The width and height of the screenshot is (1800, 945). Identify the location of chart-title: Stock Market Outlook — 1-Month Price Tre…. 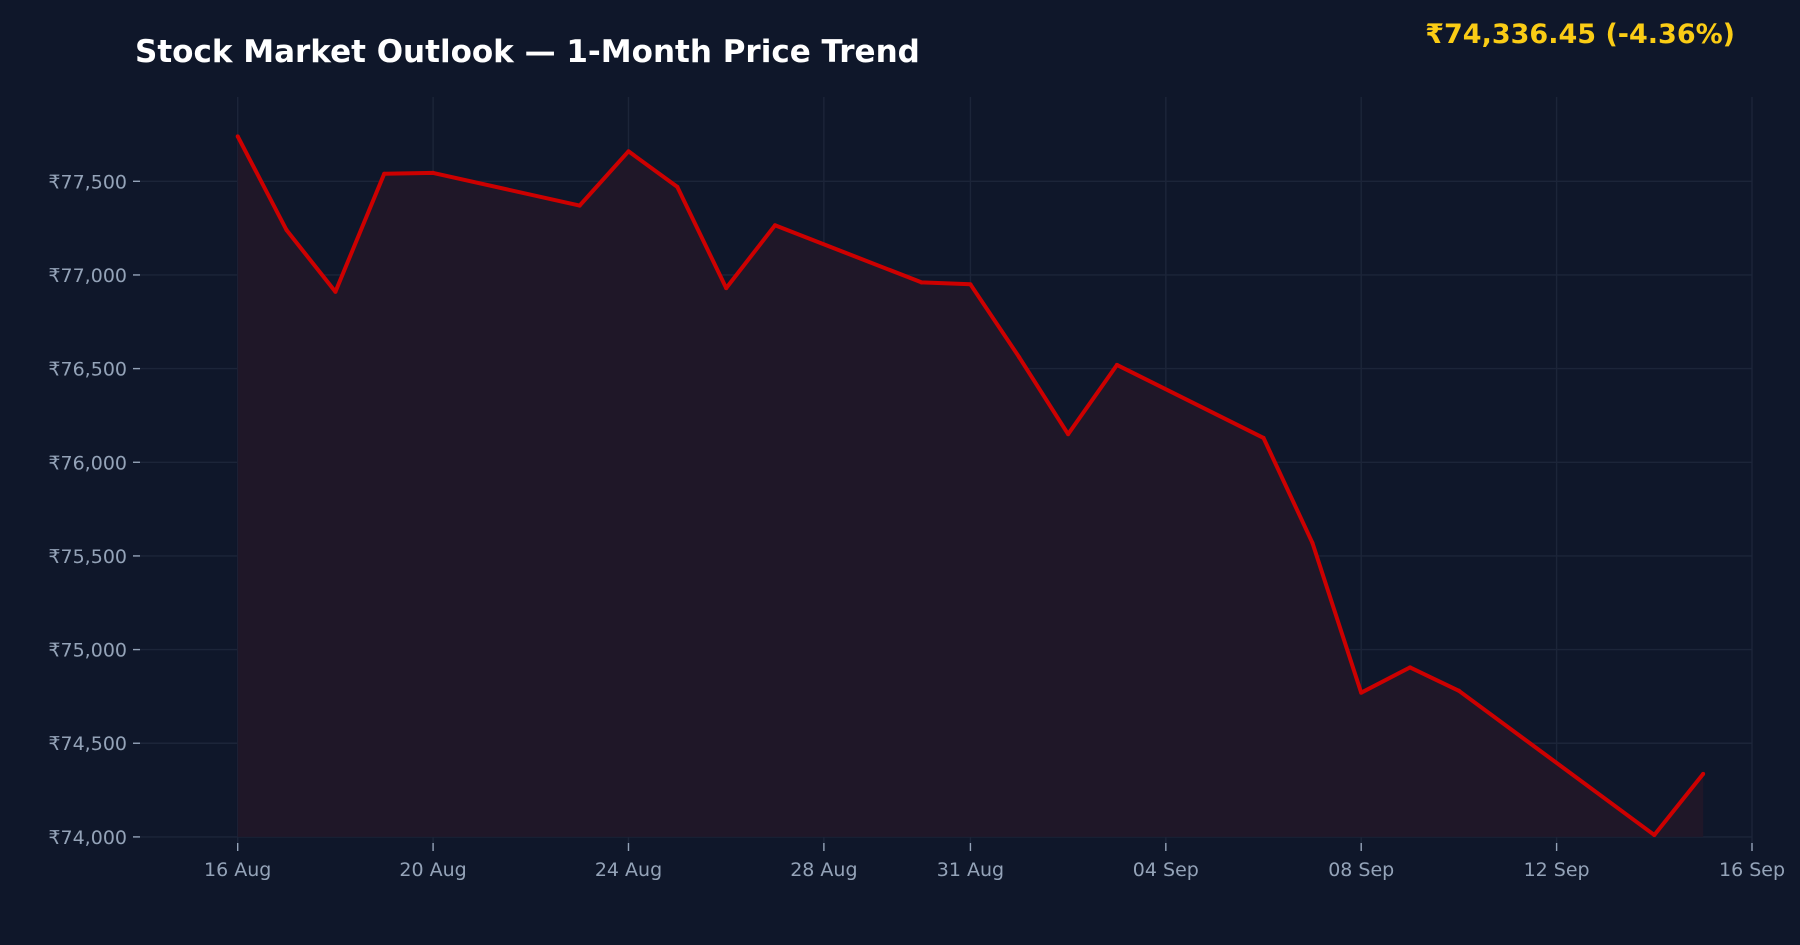
(527, 52).